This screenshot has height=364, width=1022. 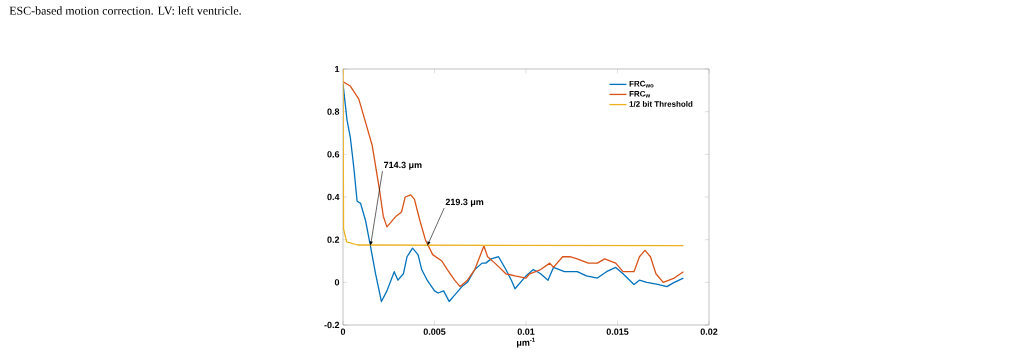 What do you see at coordinates (403, 165) in the screenshot?
I see `annotation: 714.3 μm` at bounding box center [403, 165].